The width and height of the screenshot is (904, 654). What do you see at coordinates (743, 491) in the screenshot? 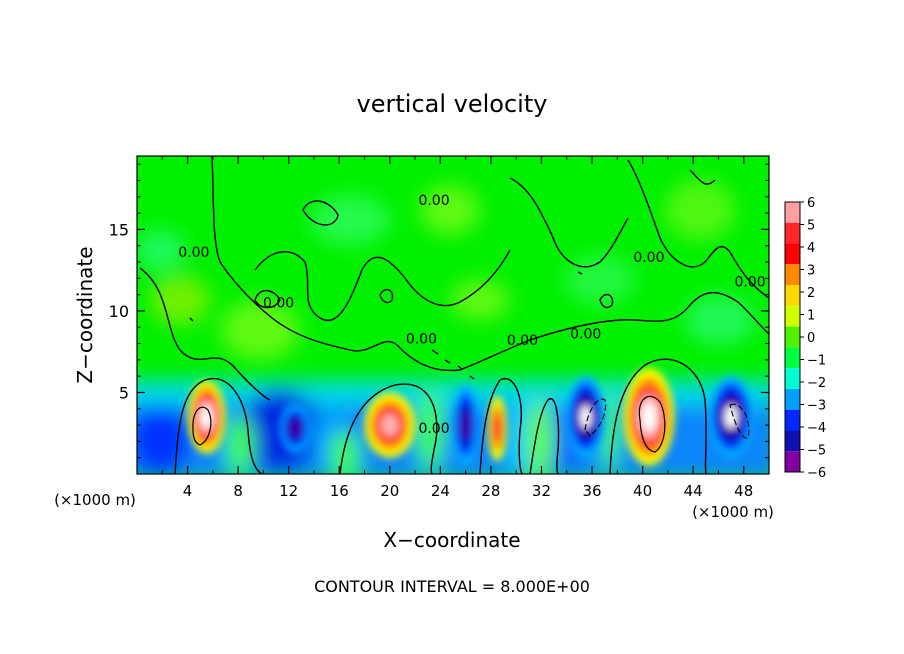
I see `x-tick-label: 48` at bounding box center [743, 491].